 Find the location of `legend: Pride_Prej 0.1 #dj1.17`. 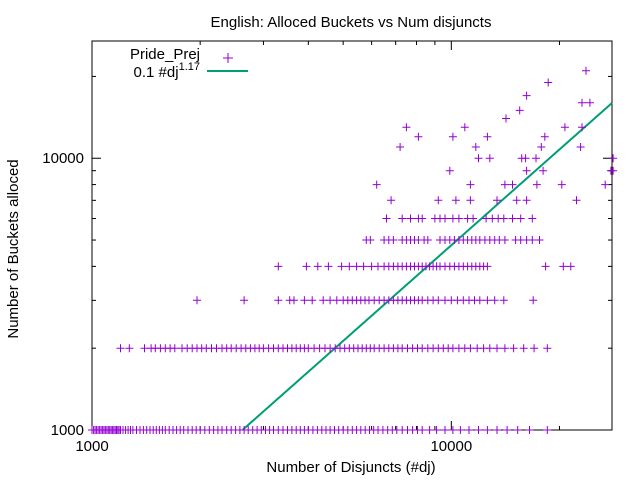

legend: Pride_Prej 0.1 #dj1.17 is located at coordinates (189, 63).